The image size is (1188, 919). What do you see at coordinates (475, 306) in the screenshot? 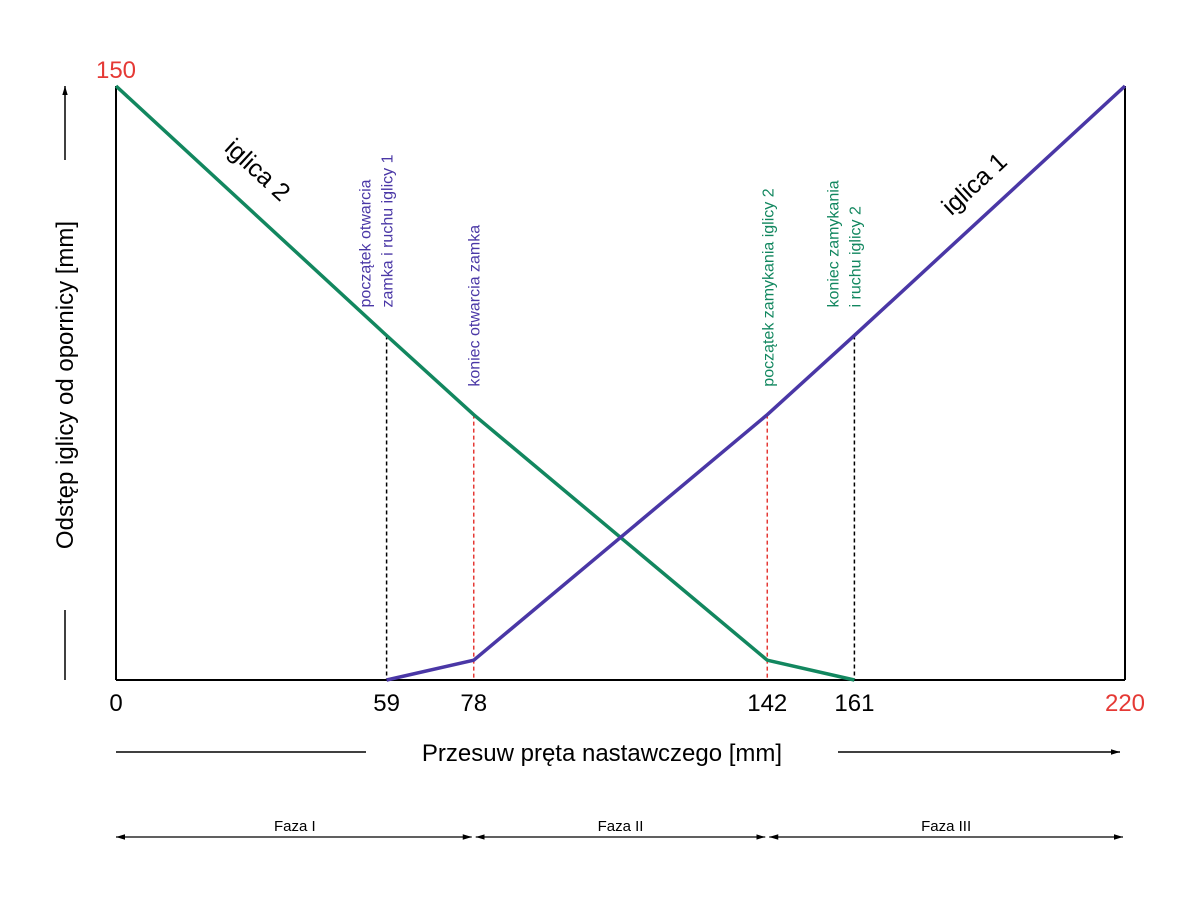
I see `marker-label-78-1: koniec otwarcia zamka` at bounding box center [475, 306].